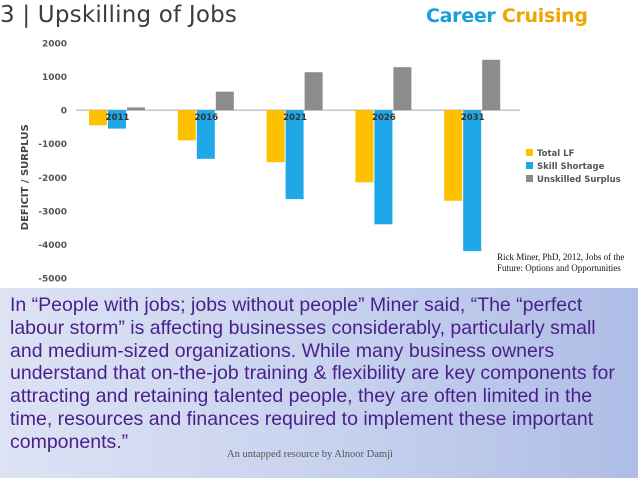  What do you see at coordinates (52, 212) in the screenshot?
I see `y-tick-label: -3000` at bounding box center [52, 212].